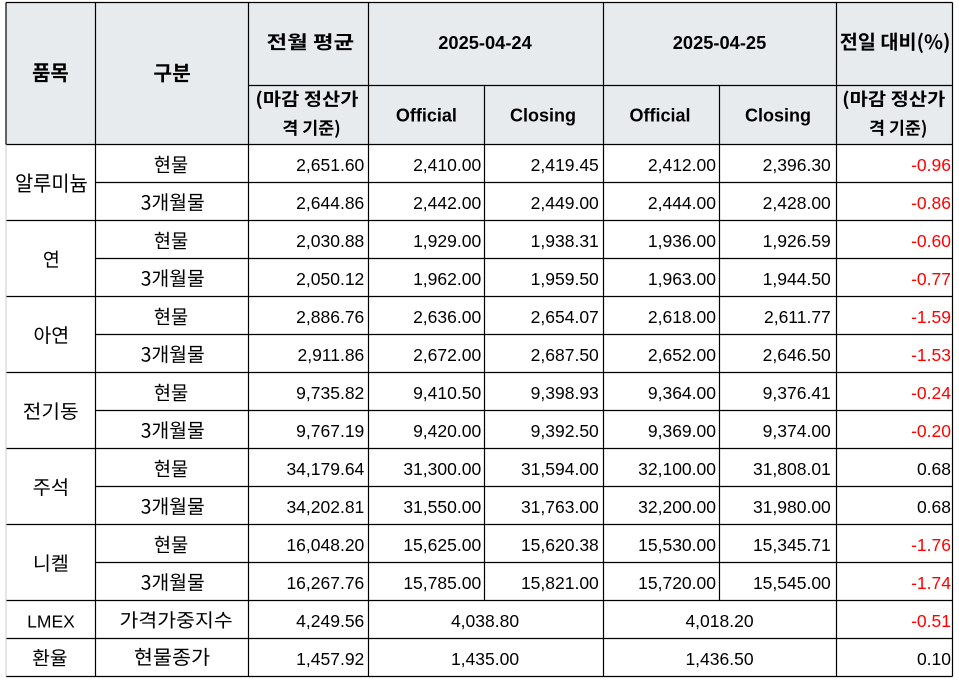 The width and height of the screenshot is (959, 686). Describe the element at coordinates (442, 583) in the screenshot. I see `svg-text: 15,785.00` at that location.